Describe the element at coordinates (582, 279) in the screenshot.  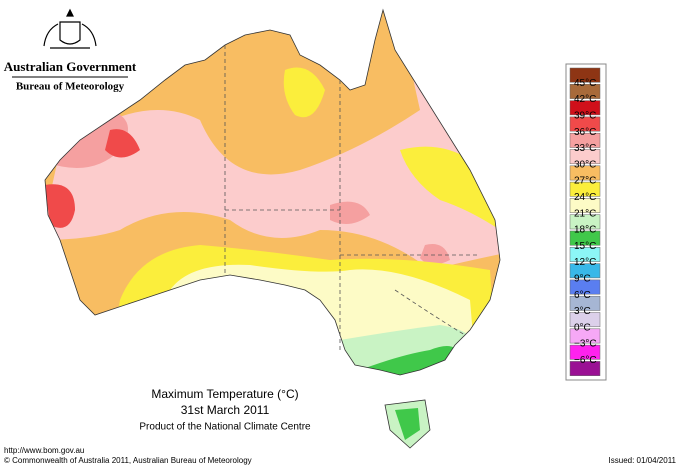
I see `legend-label: 9°C` at that location.